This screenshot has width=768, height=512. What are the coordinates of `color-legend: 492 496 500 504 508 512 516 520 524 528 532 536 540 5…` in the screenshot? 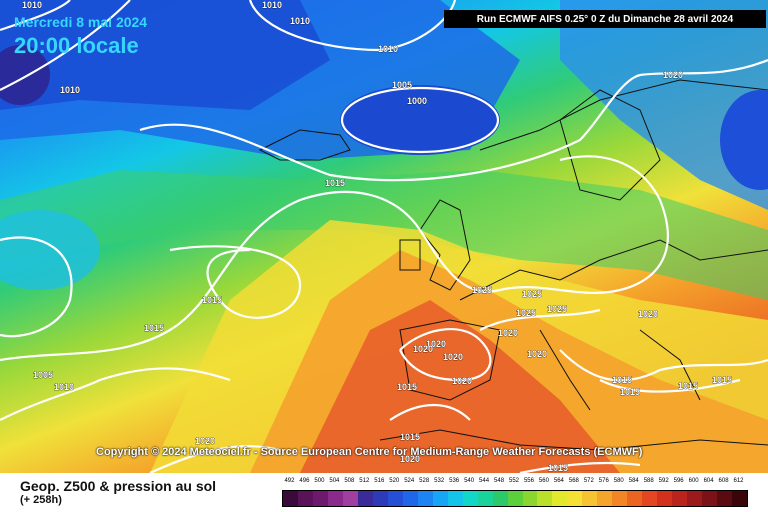 It's located at (515, 493).